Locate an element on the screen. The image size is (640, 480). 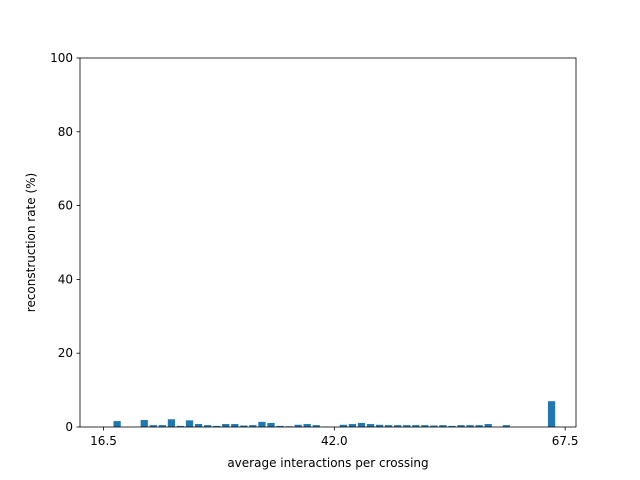
y-tick-label: 100 is located at coordinates (61, 58).